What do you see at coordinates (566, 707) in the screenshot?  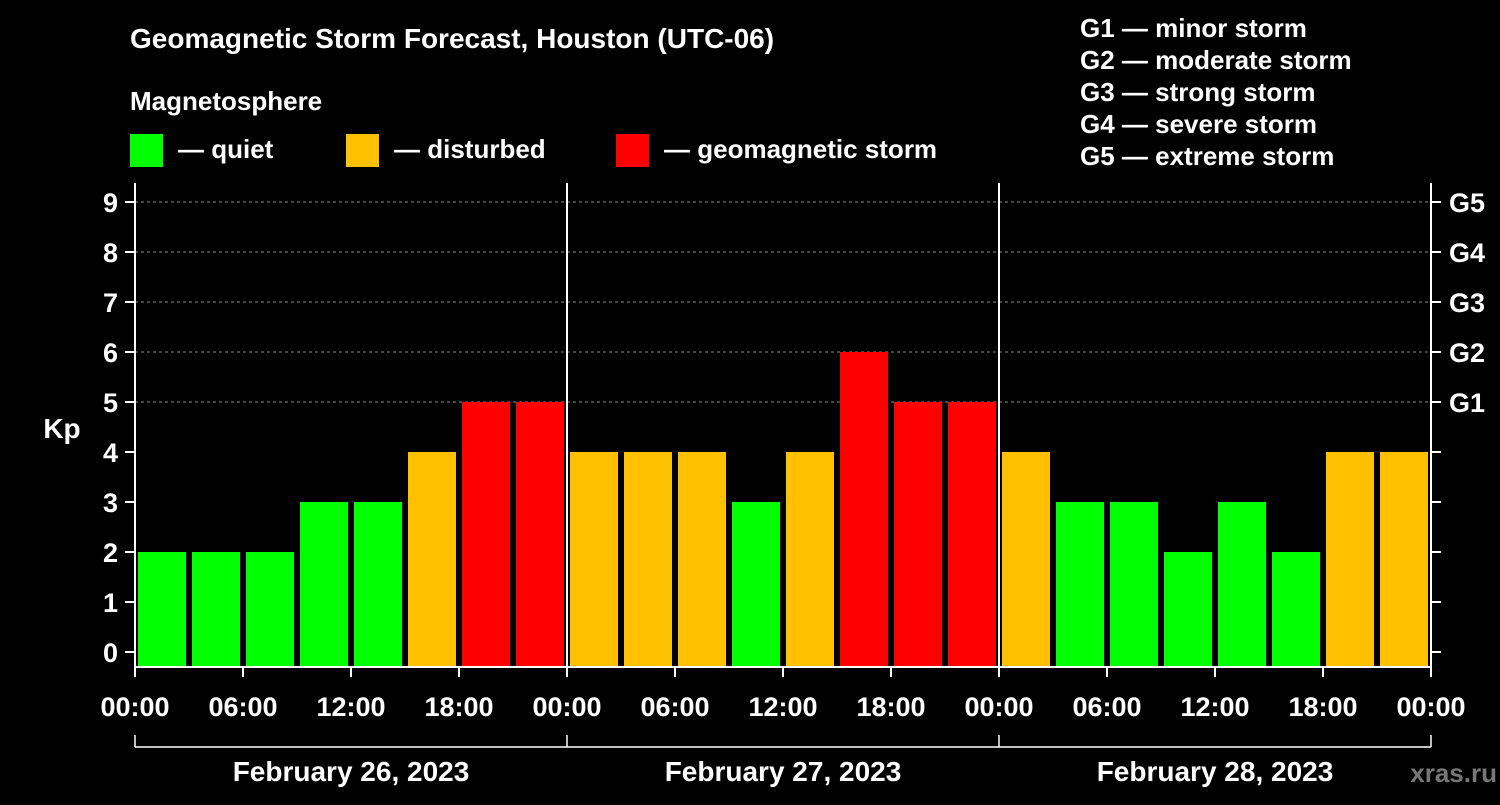 I see `x-tick-label-4: 00:00` at bounding box center [566, 707].